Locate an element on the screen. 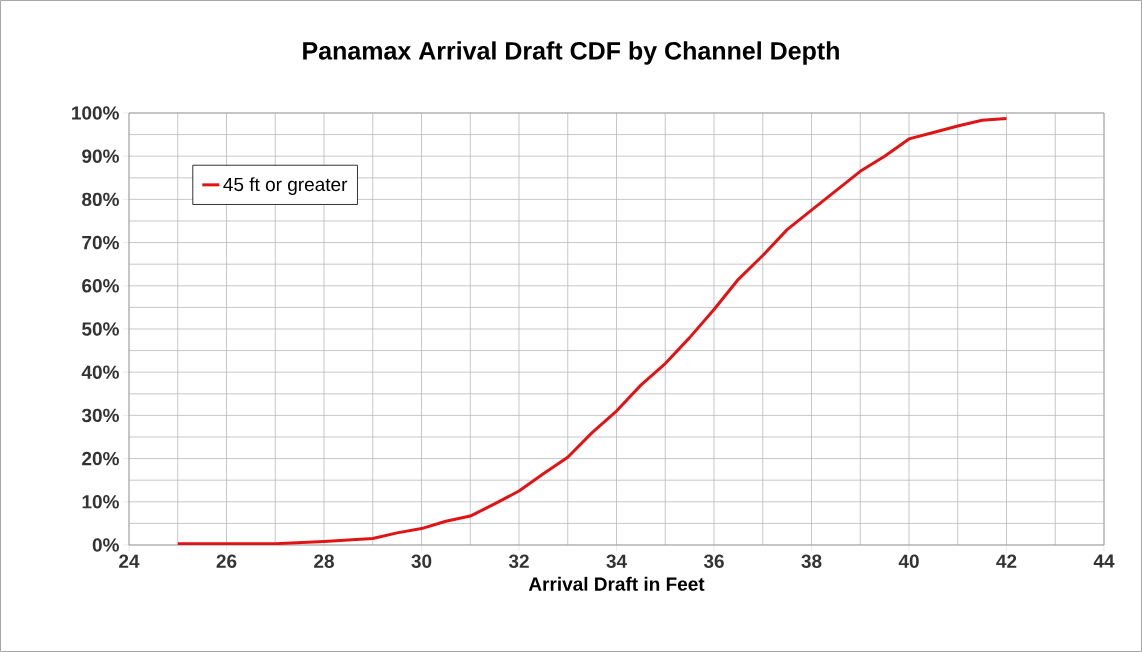  x-axis-title: Arrival Draft in Feet is located at coordinates (616, 583).